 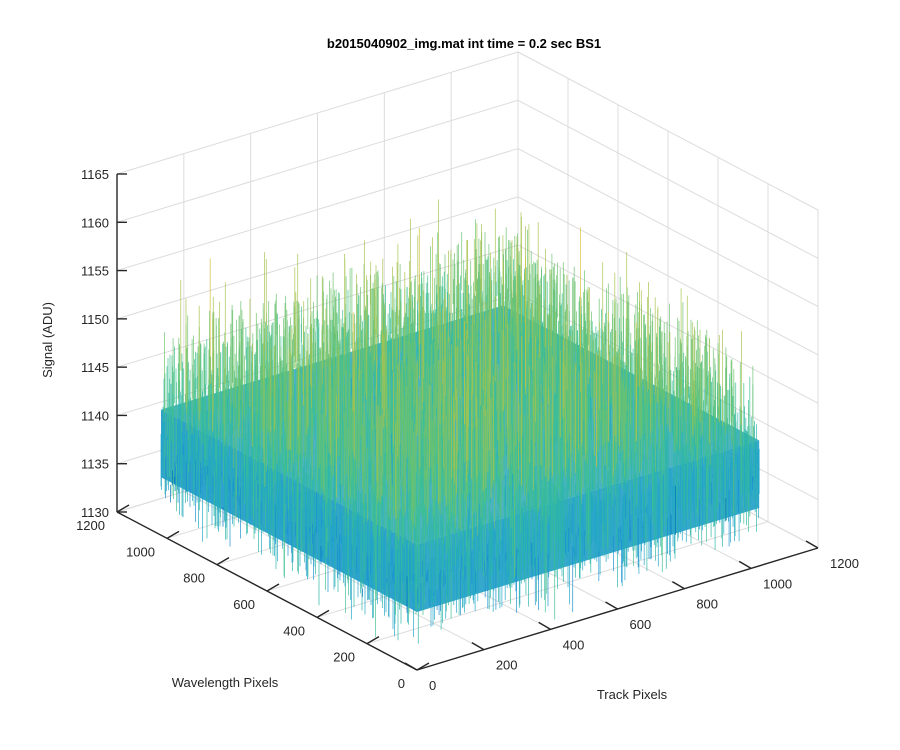 What do you see at coordinates (707, 604) in the screenshot?
I see `track-tick-label: 800` at bounding box center [707, 604].